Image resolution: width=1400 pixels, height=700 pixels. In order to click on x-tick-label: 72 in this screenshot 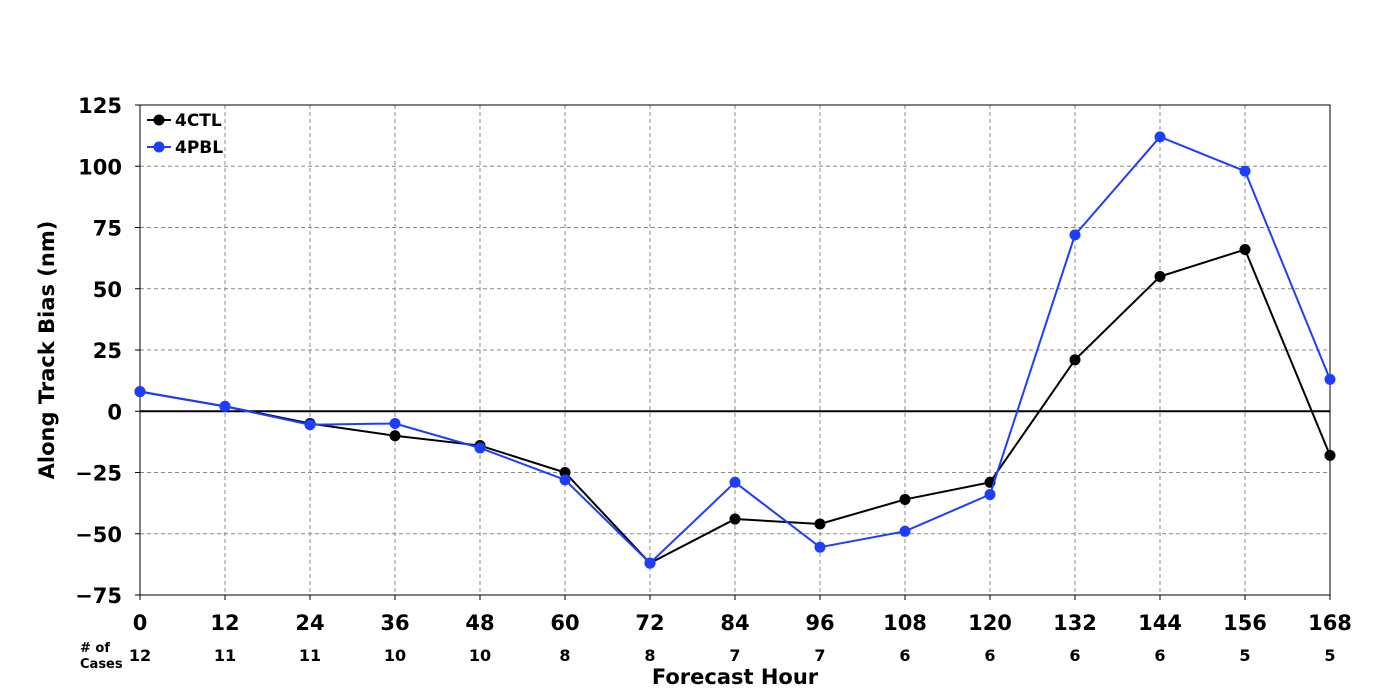, I will do `click(649, 623)`.